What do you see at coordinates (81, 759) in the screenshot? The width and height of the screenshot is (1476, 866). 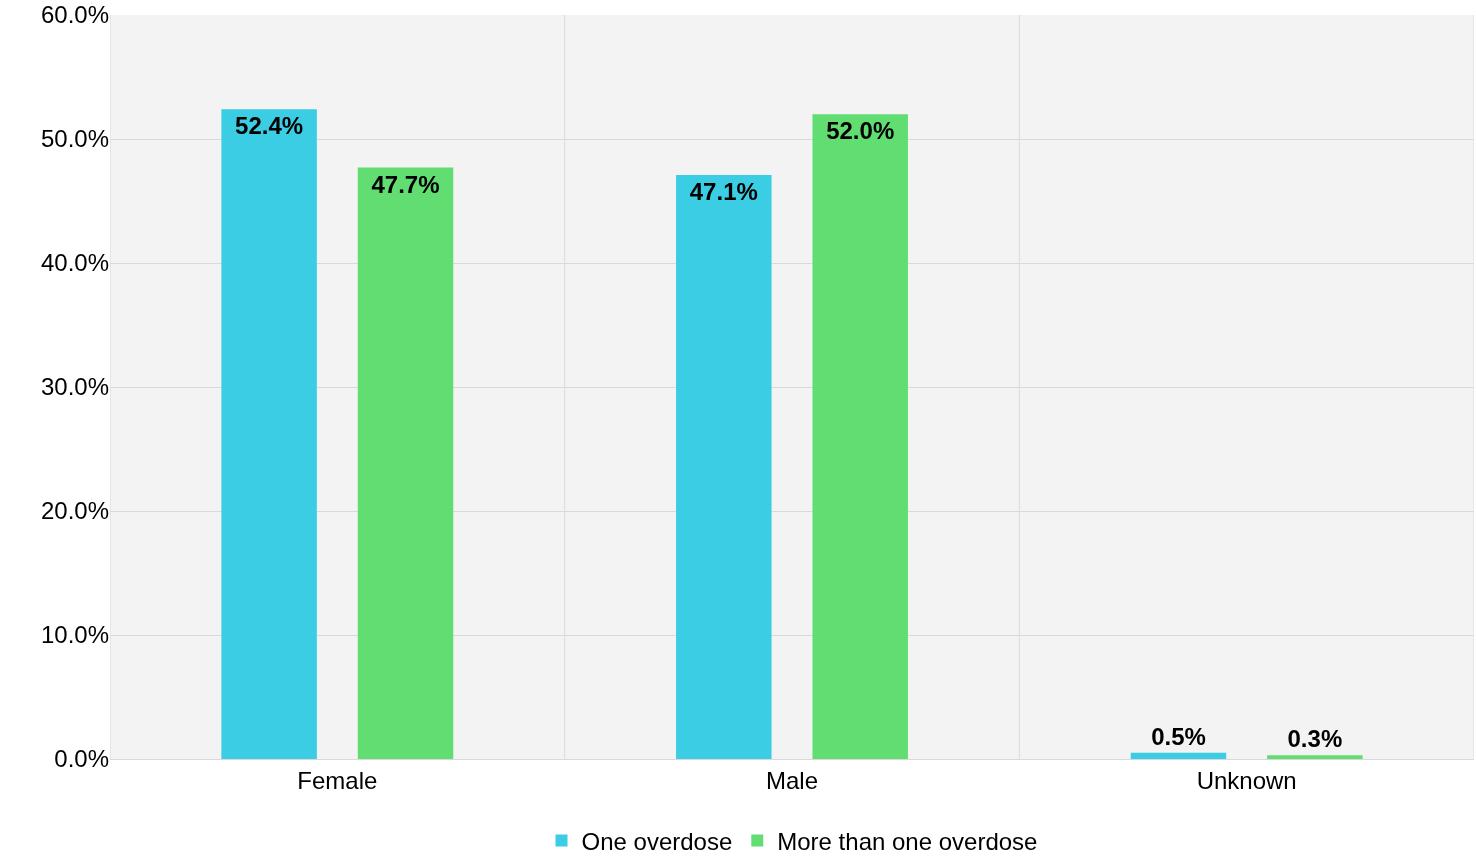 I see `y-tick-label: 0.0%` at bounding box center [81, 759].